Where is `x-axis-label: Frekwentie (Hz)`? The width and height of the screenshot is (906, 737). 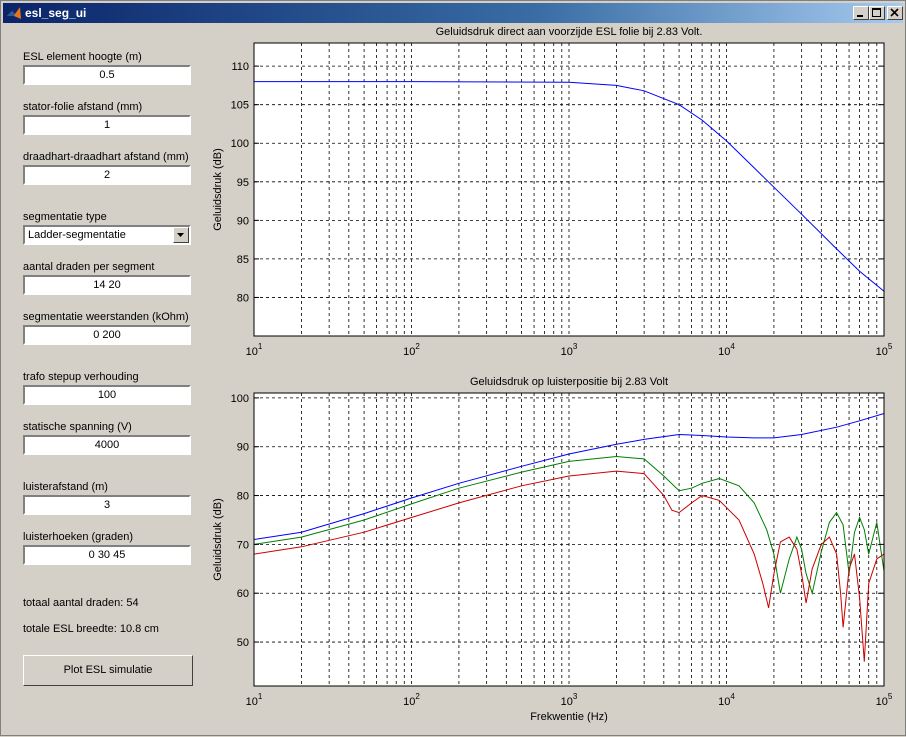
x-axis-label: Frekwentie (Hz) is located at coordinates (569, 717).